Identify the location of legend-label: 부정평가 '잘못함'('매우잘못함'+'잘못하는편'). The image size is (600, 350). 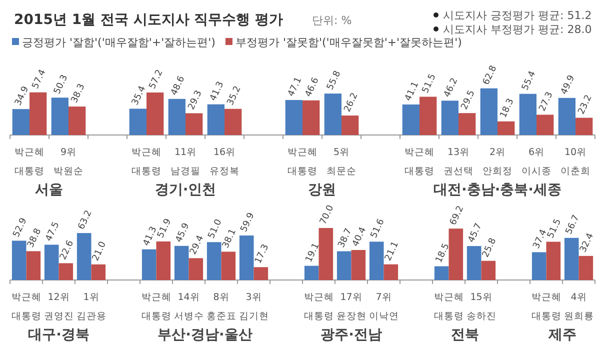
(348, 42).